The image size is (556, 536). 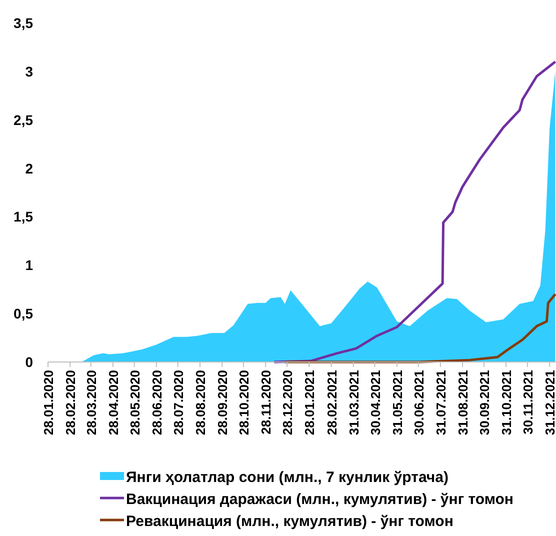 What do you see at coordinates (200, 403) in the screenshot?
I see `x-tick-label: 28.08.2020` at bounding box center [200, 403].